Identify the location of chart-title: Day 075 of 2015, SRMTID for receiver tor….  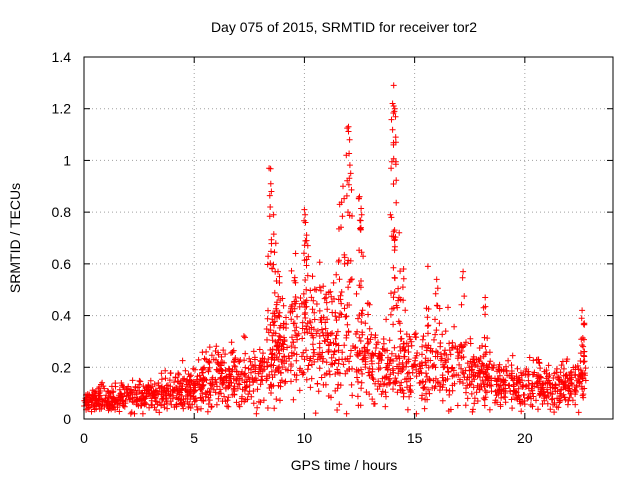
(344, 27).